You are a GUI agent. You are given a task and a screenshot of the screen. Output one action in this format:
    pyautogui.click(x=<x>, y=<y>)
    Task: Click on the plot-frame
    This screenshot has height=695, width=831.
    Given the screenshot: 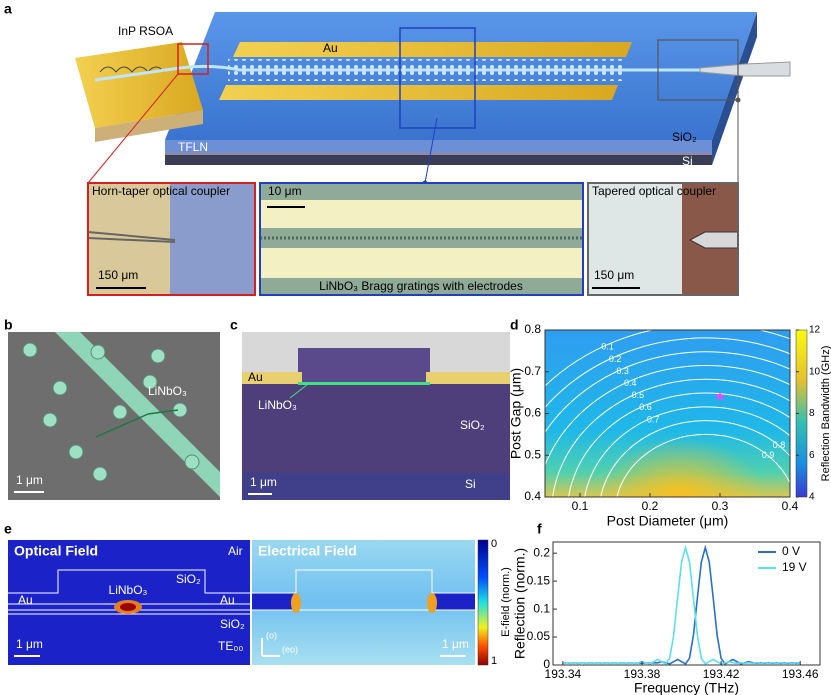 What is the action you would take?
    pyautogui.click(x=686, y=603)
    